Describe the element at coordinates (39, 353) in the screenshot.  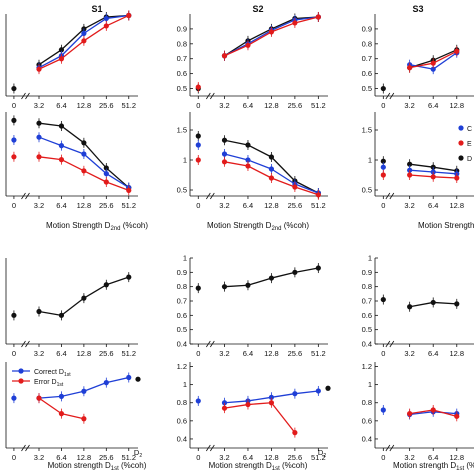
I see `s1-dprime-xtick-label-1: 3.2` at that location.